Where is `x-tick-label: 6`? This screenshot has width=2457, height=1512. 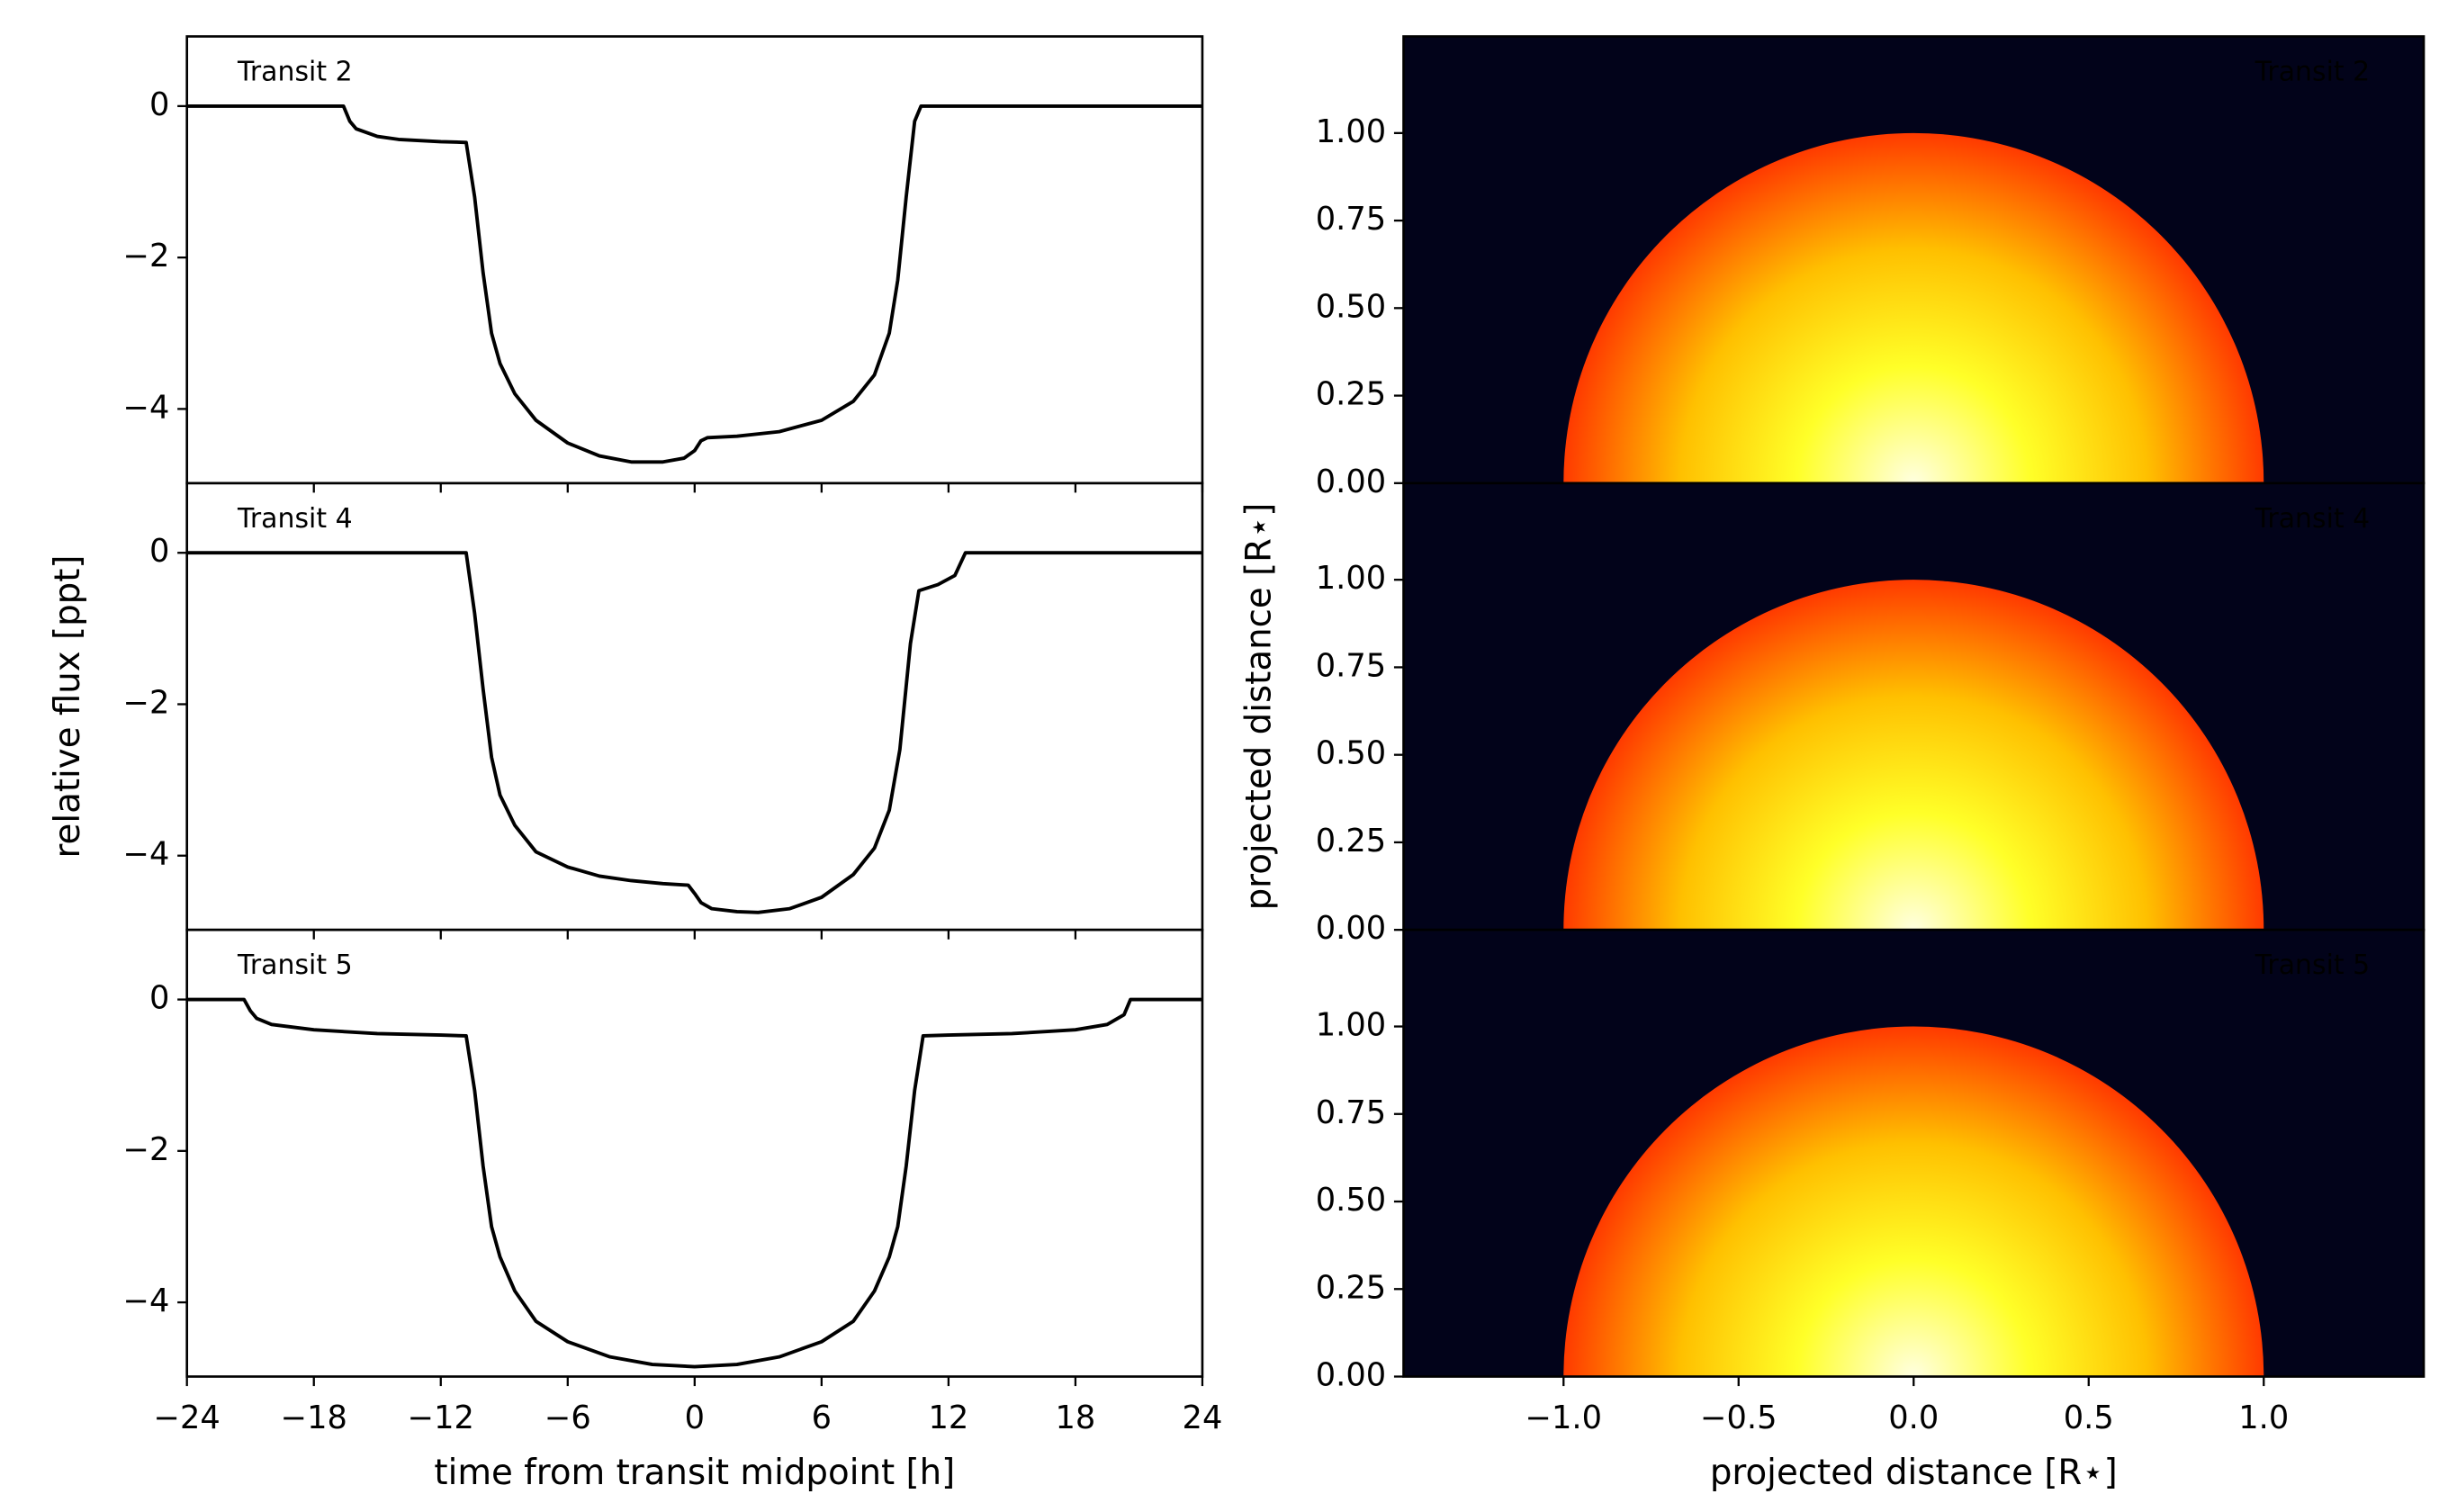
x-tick-label: 6 is located at coordinates (822, 1418).